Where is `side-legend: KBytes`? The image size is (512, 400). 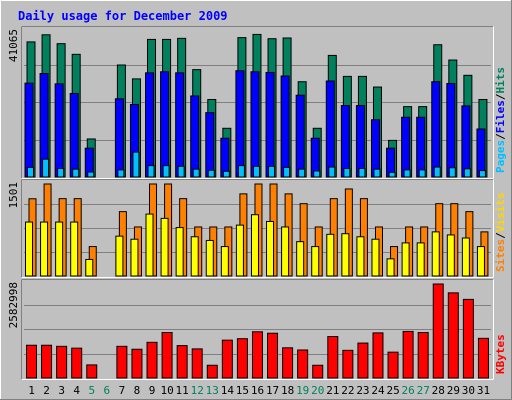
side-legend: KBytes is located at coordinates (500, 354).